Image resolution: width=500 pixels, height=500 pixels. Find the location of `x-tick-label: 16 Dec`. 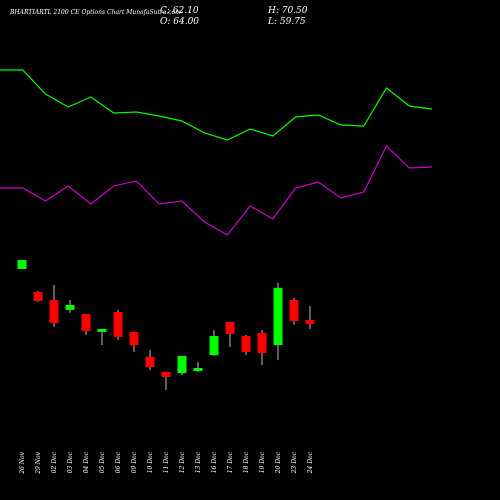

x-tick-label: 16 Dec is located at coordinates (214, 462).